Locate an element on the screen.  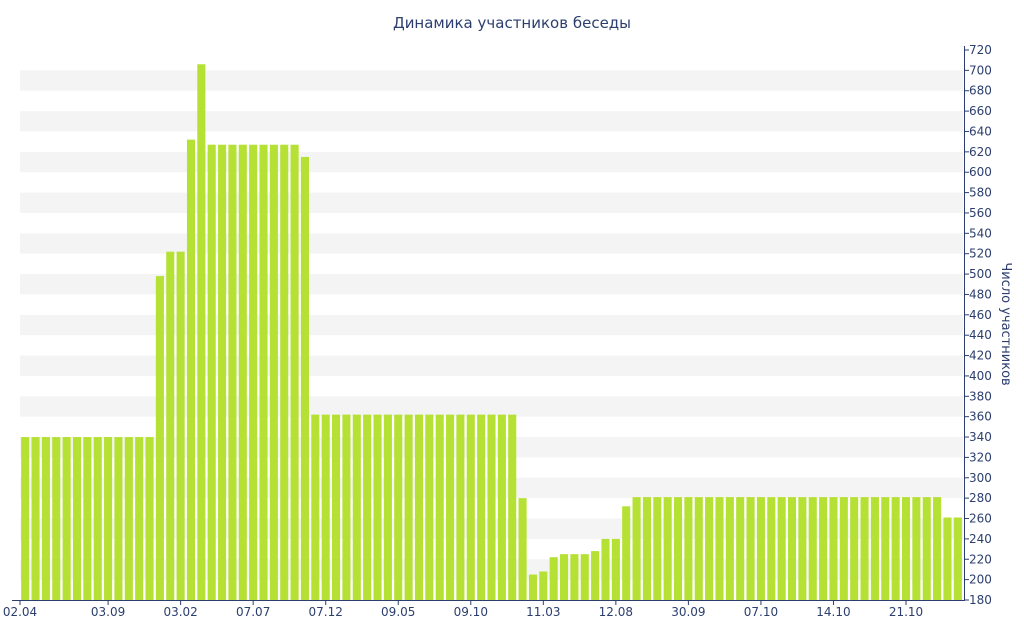
y-tick-label: 500 is located at coordinates (980, 274).